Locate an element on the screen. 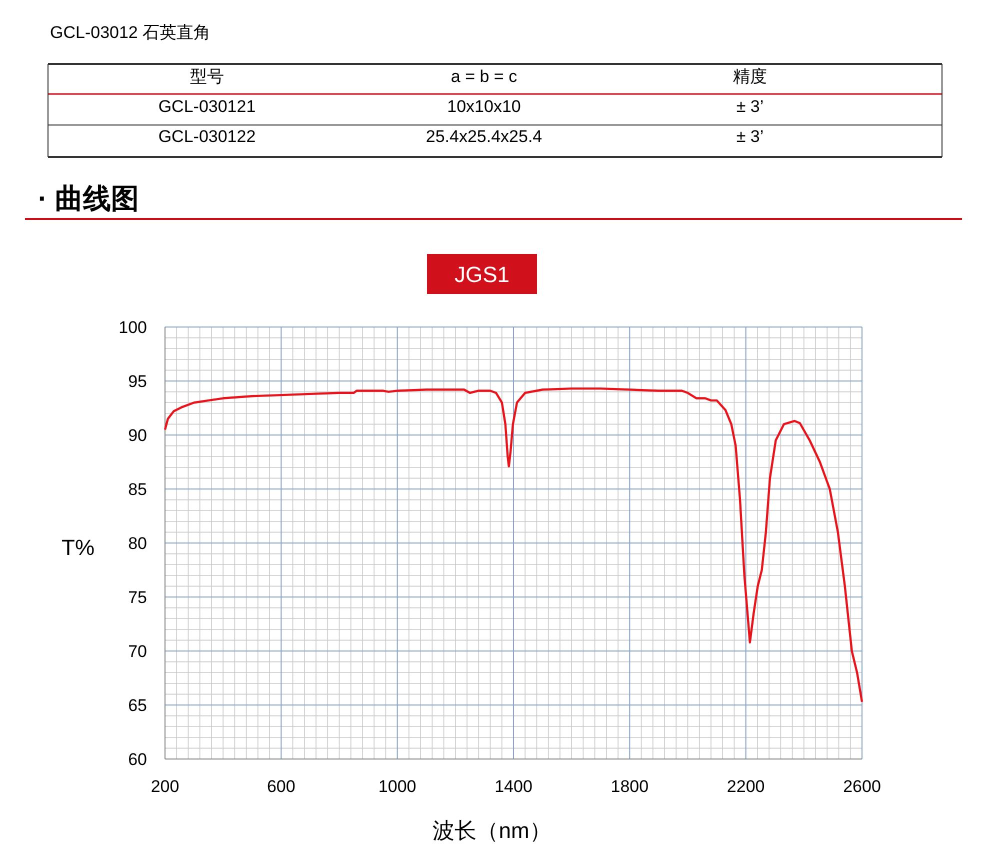 This screenshot has width=990, height=855. y-axis-title: T% is located at coordinates (78, 547).